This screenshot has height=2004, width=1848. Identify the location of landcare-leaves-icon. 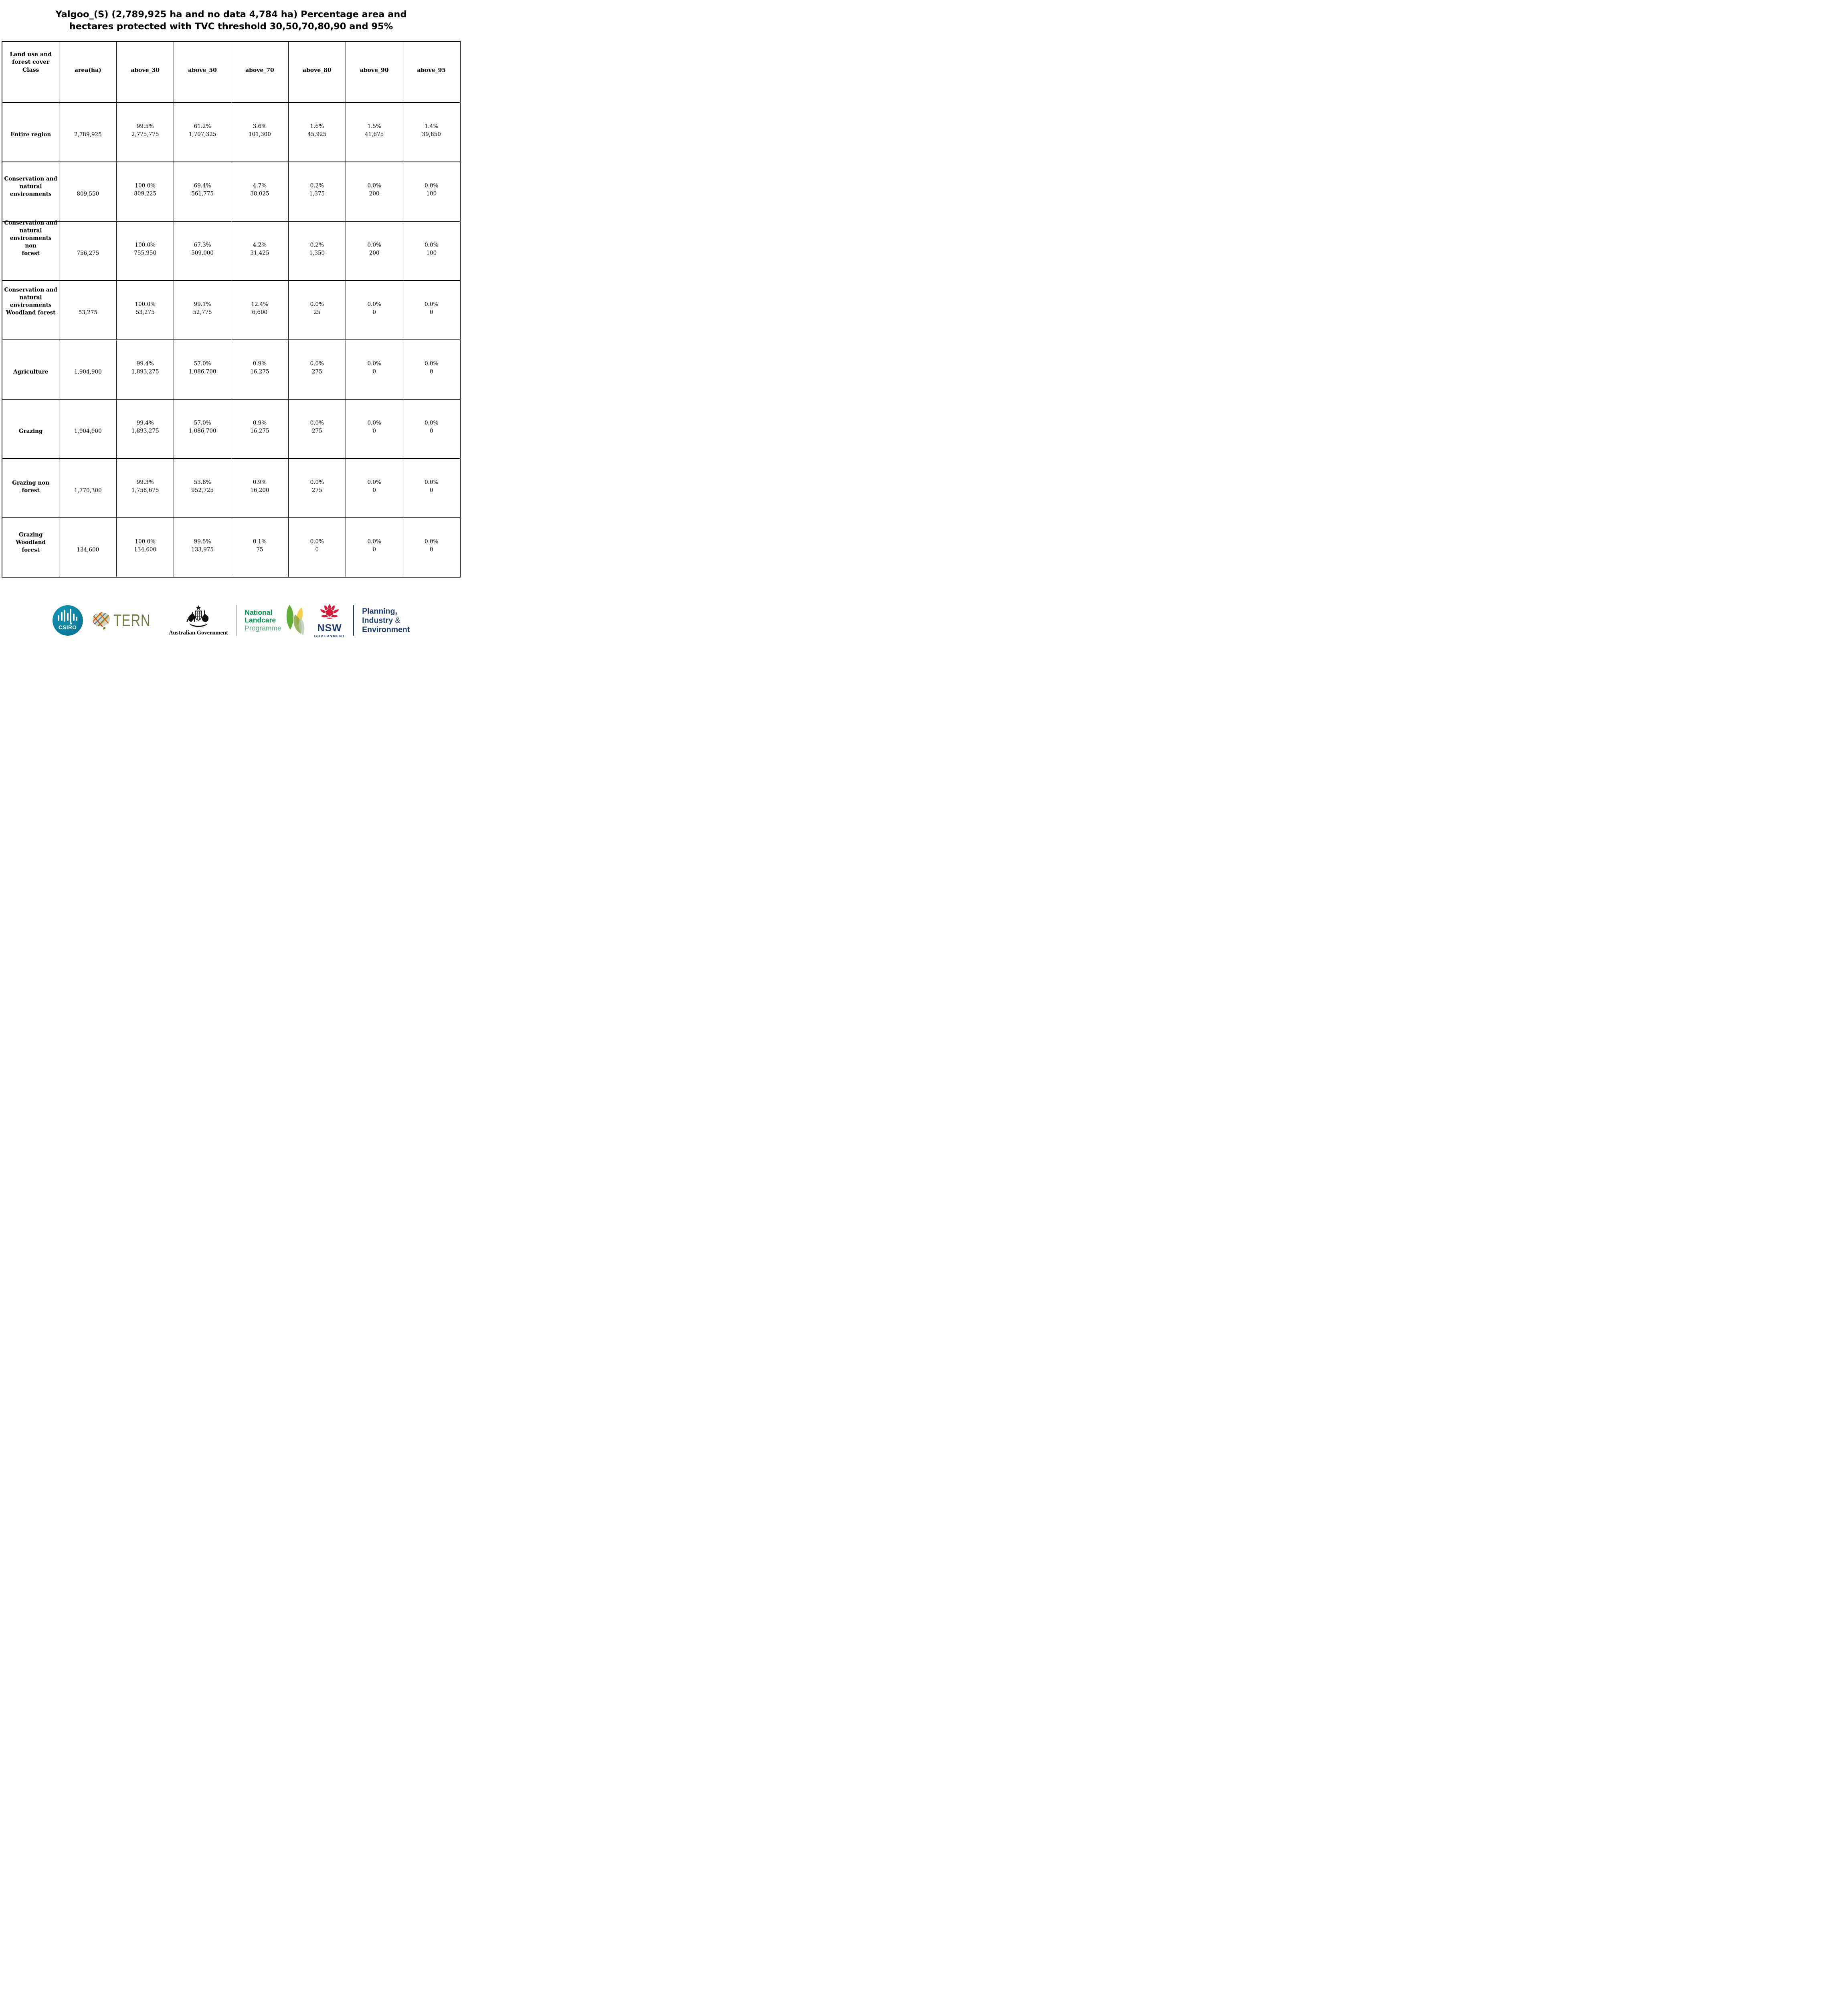
(295, 620).